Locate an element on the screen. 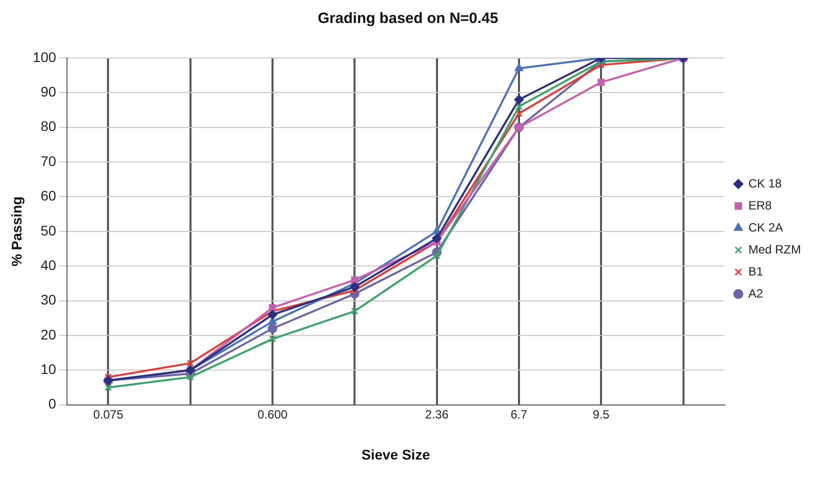 The image size is (821, 478). legend-label: B1 is located at coordinates (756, 271).